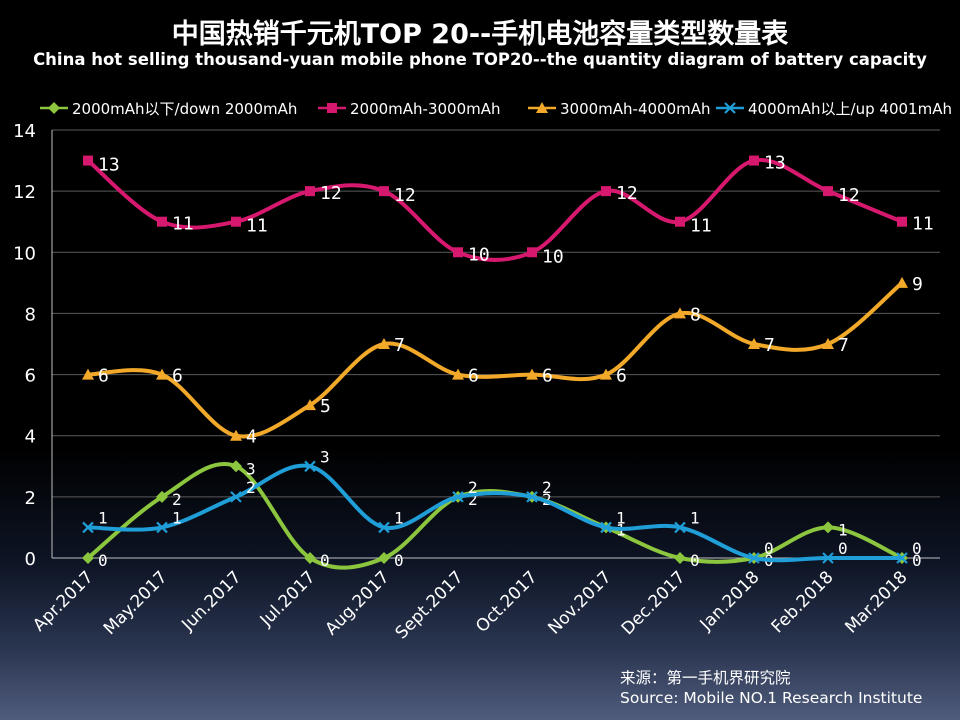 This screenshot has width=960, height=720. Describe the element at coordinates (654, 603) in the screenshot. I see `x-tick-label: Dec.2017` at that location.